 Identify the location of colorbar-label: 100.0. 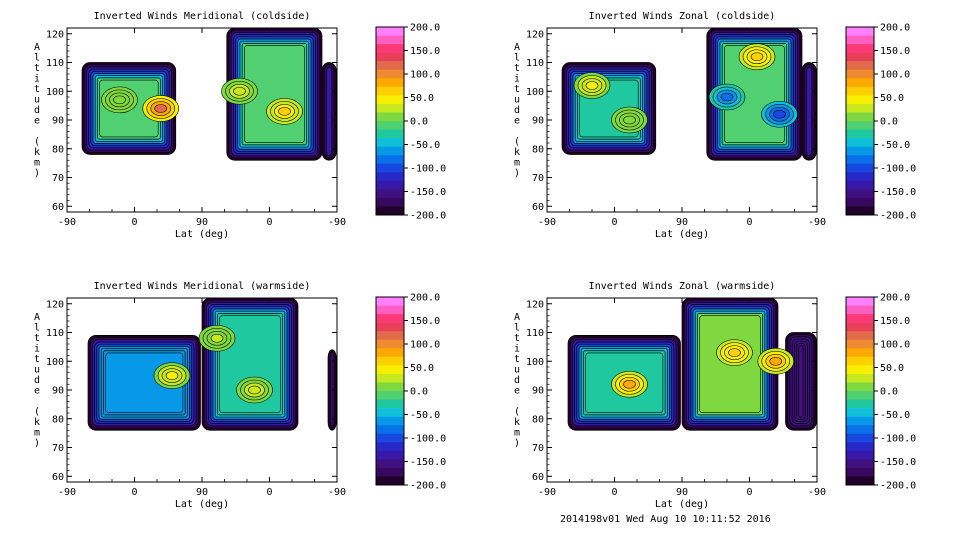
(425, 345).